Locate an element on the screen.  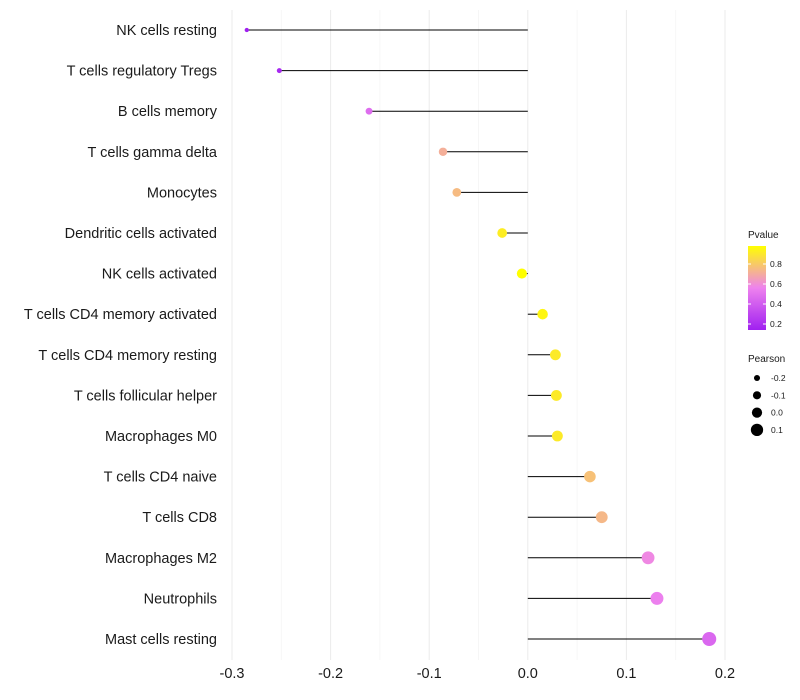
category-label: T cells gamma delta is located at coordinates (153, 153).